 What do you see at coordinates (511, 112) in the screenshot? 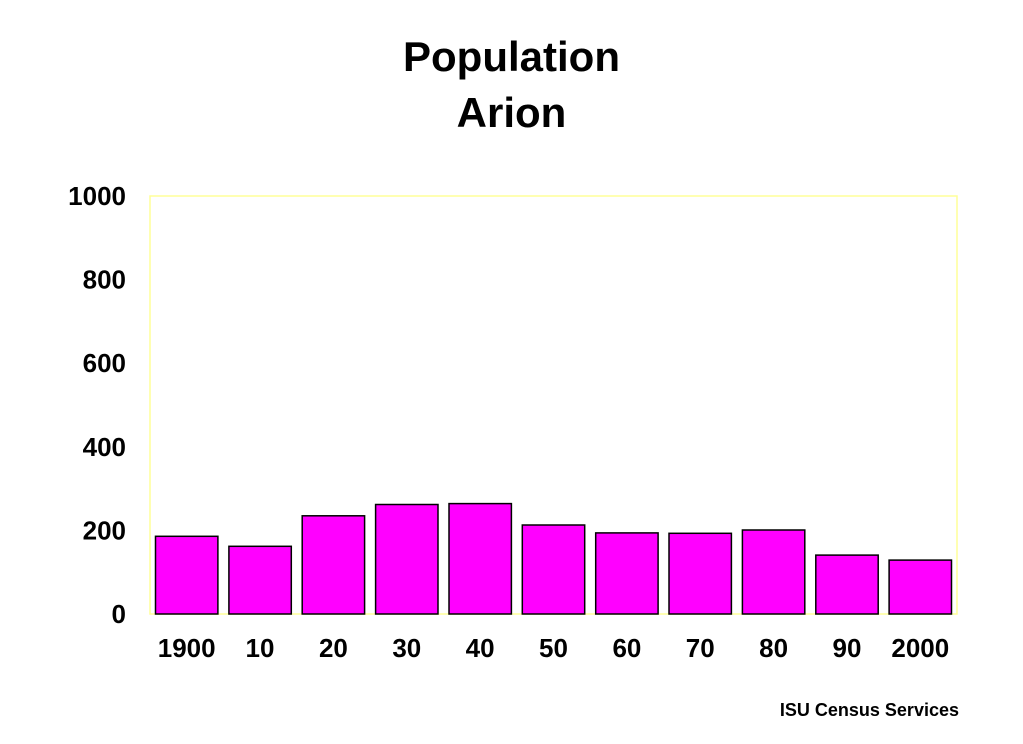
I see `chart-title-line2: Arion` at bounding box center [511, 112].